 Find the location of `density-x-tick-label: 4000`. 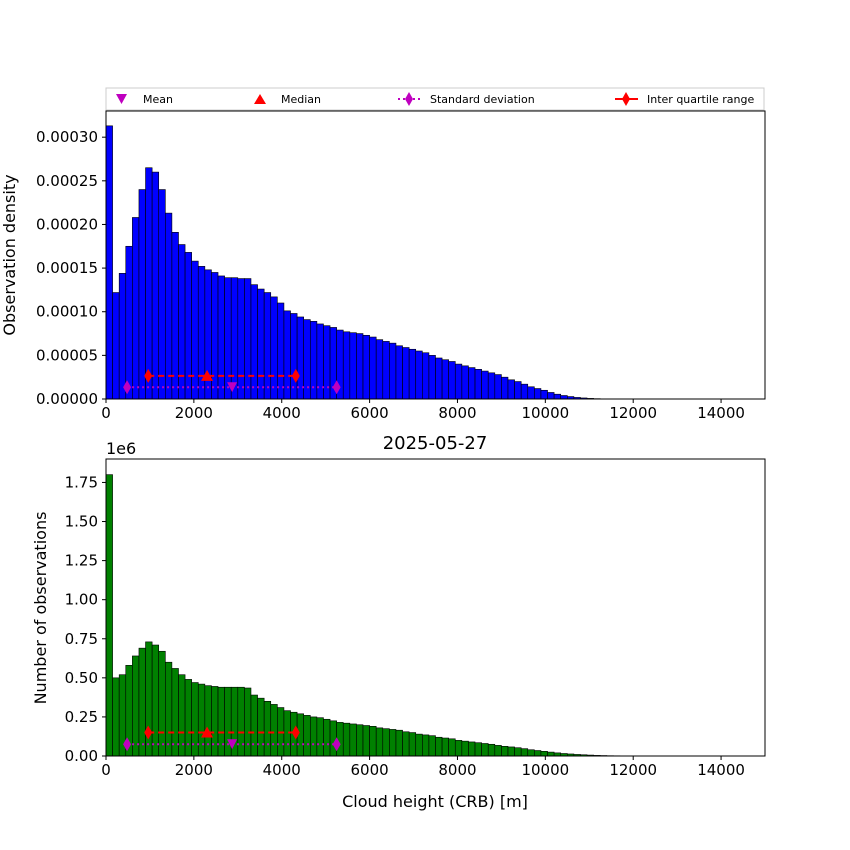

density-x-tick-label: 4000 is located at coordinates (282, 413).